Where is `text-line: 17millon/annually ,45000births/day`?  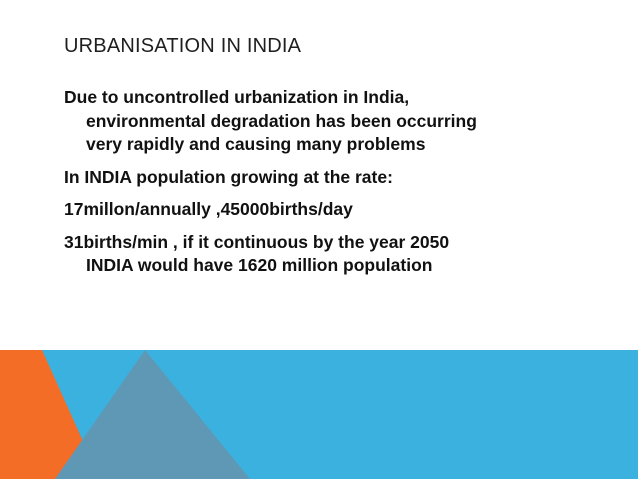 text-line: 17millon/annually ,45000births/day is located at coordinates (208, 209).